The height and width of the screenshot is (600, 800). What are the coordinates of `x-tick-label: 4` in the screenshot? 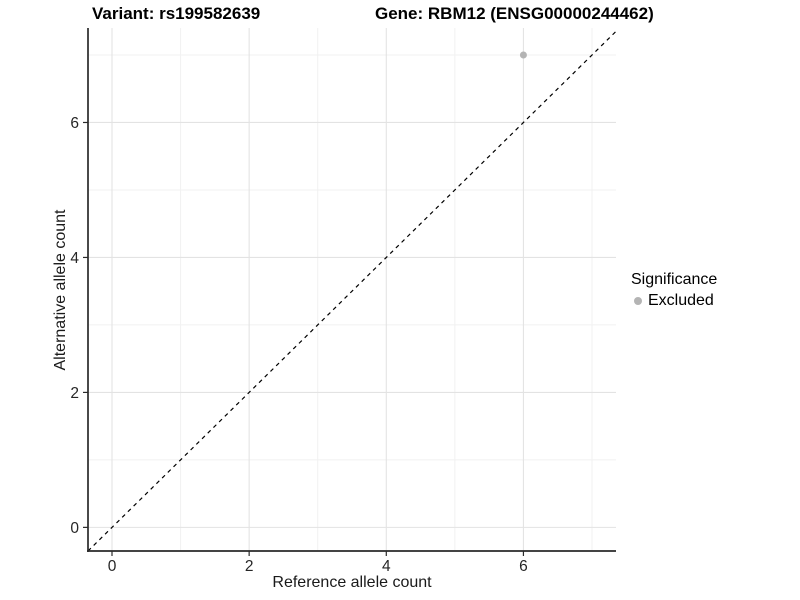 It's located at (386, 566).